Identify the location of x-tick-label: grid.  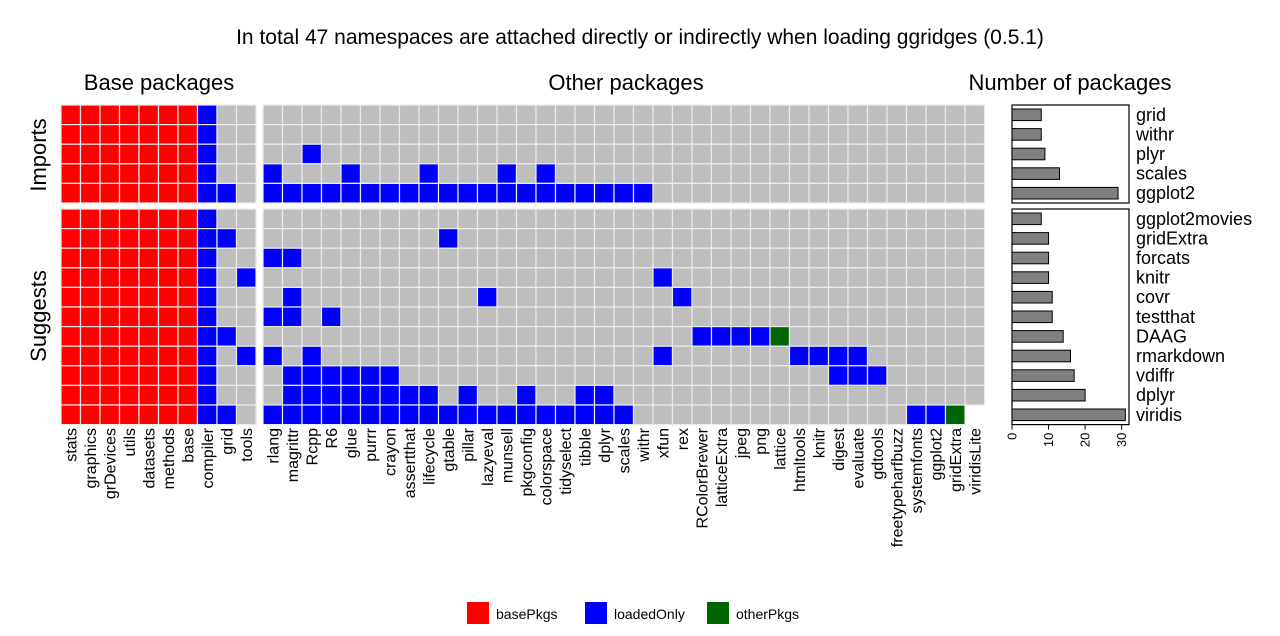
(227, 441).